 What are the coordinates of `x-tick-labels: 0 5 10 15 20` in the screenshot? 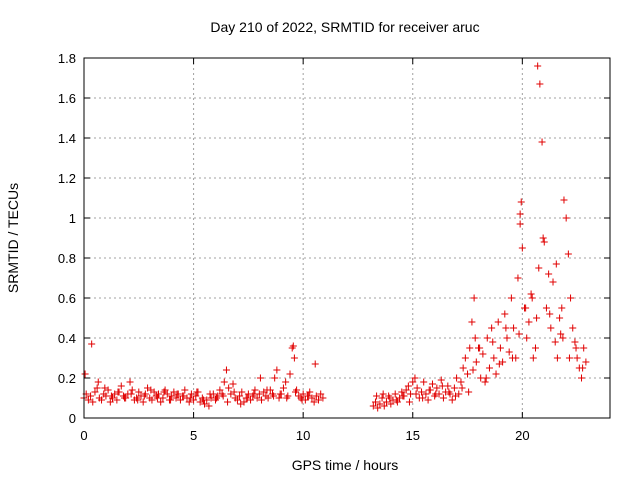 It's located at (304, 435).